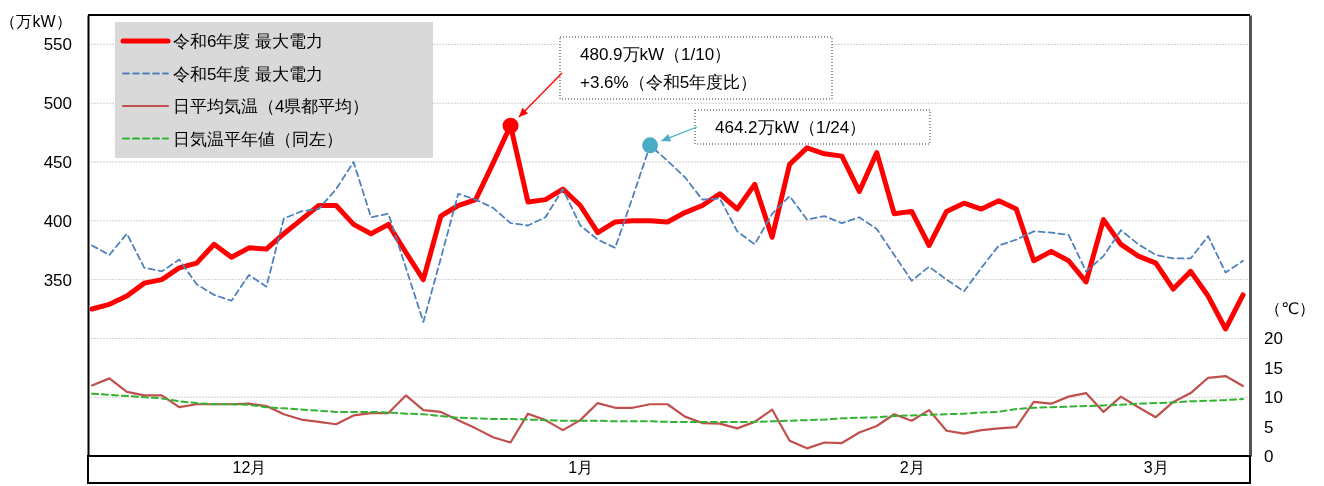 The width and height of the screenshot is (1324, 486). What do you see at coordinates (57, 104) in the screenshot?
I see `y-tick-label: 500` at bounding box center [57, 104].